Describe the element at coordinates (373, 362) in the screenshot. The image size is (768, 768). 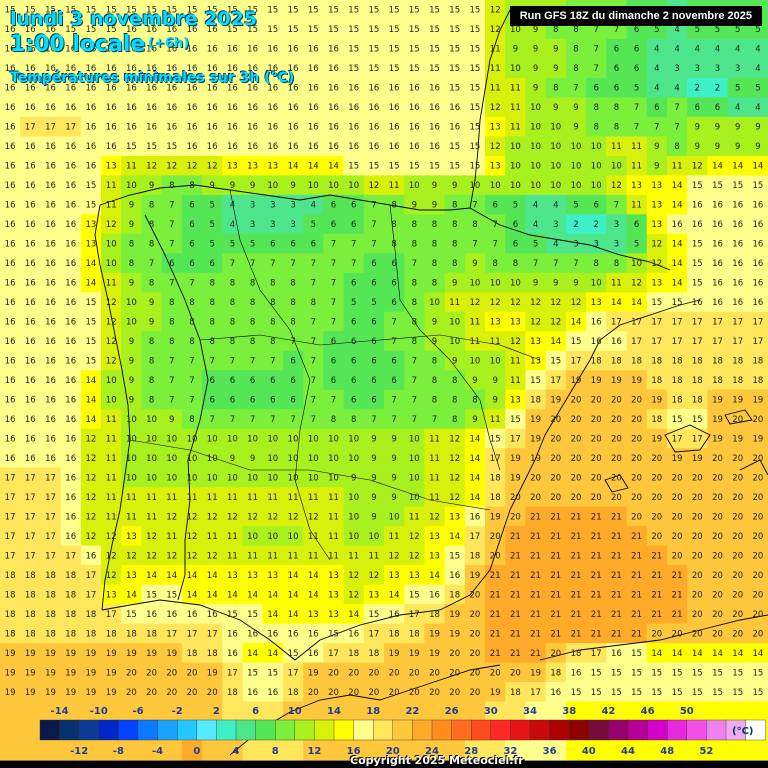
I see `temperature-value: 6` at that location.